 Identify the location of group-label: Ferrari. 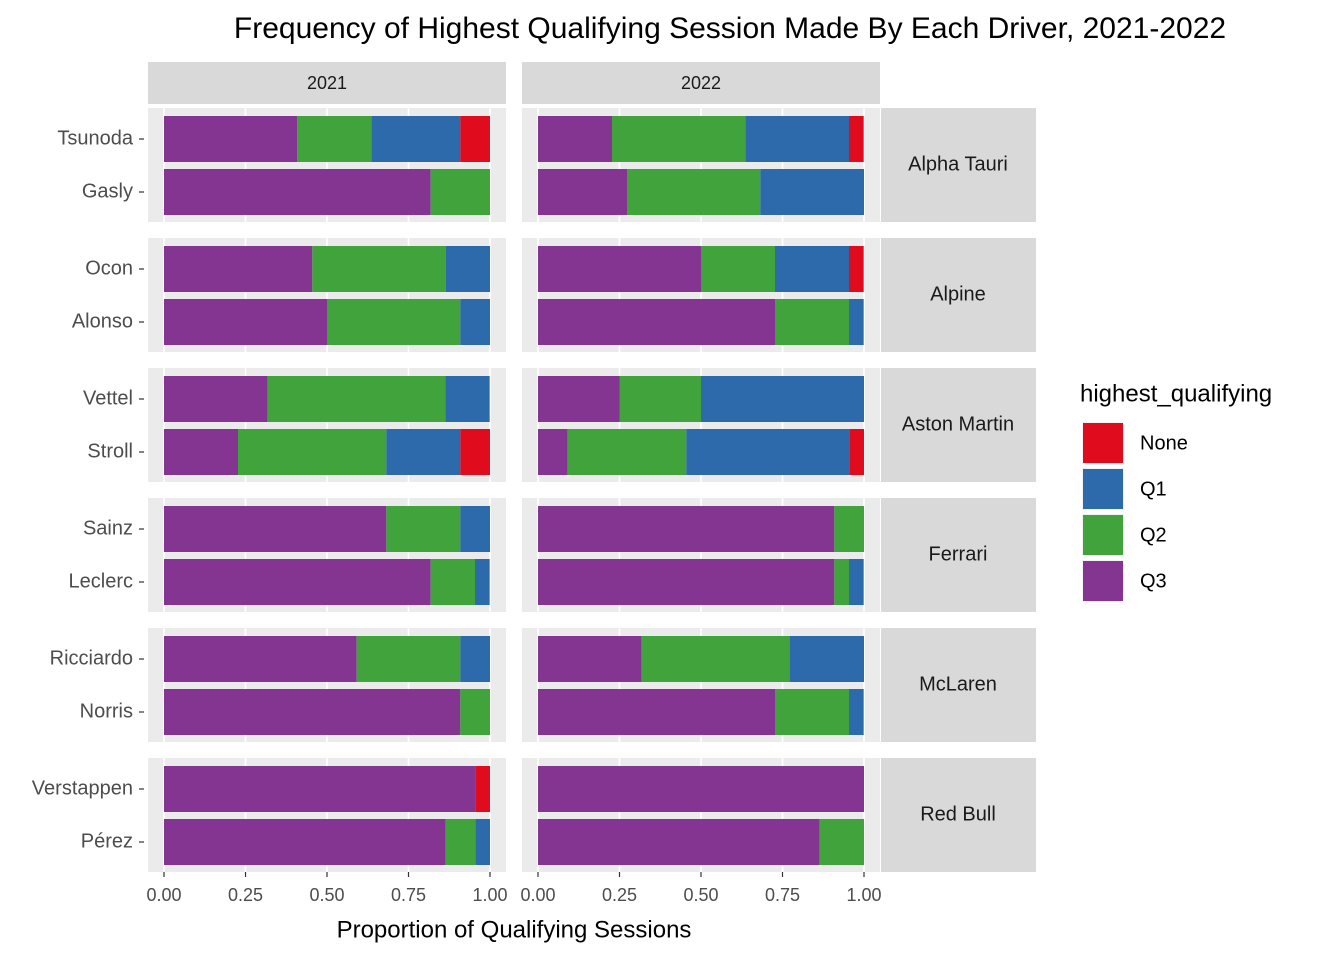
(958, 554).